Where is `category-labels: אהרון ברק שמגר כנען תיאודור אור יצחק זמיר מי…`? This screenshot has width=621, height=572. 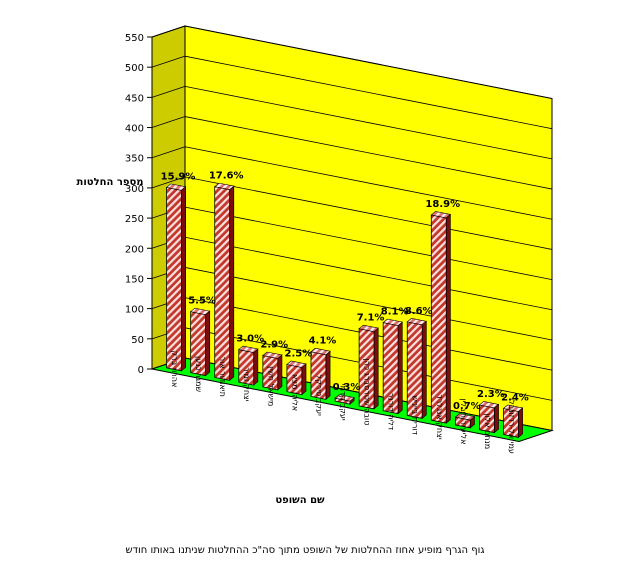 category-labels: אהרון ברק שמגר כנען תיאודור אור יצחק זמיר מי… is located at coordinates (343, 402).